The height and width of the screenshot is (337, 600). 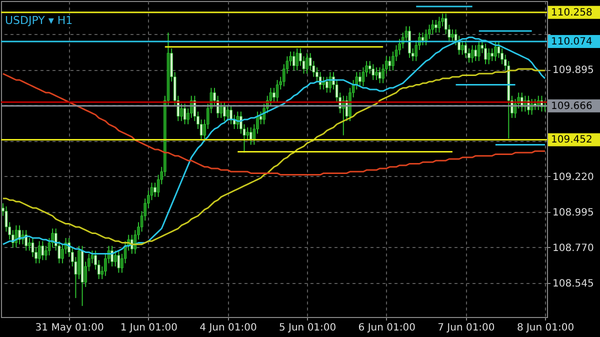 I want to click on x-tick-label: 7 Jun 01:00, so click(x=466, y=328).